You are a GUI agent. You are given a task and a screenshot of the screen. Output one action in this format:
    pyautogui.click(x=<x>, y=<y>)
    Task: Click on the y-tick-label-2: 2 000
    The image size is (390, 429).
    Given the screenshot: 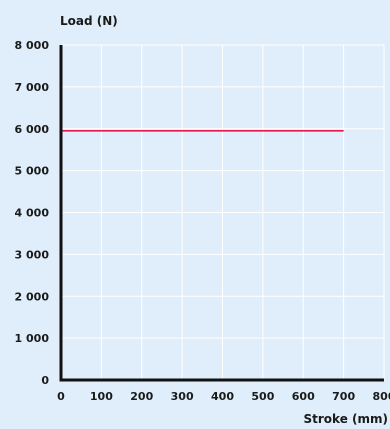 What is the action you would take?
    pyautogui.click(x=32, y=296)
    